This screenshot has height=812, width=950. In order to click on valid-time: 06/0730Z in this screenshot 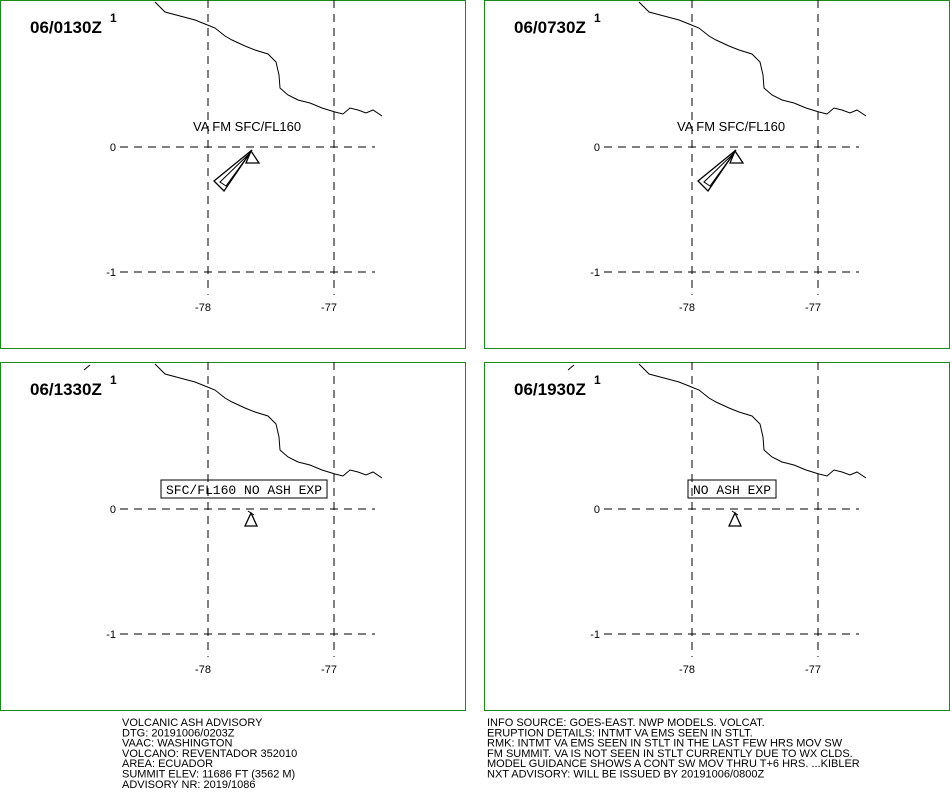, I will do `click(550, 27)`.